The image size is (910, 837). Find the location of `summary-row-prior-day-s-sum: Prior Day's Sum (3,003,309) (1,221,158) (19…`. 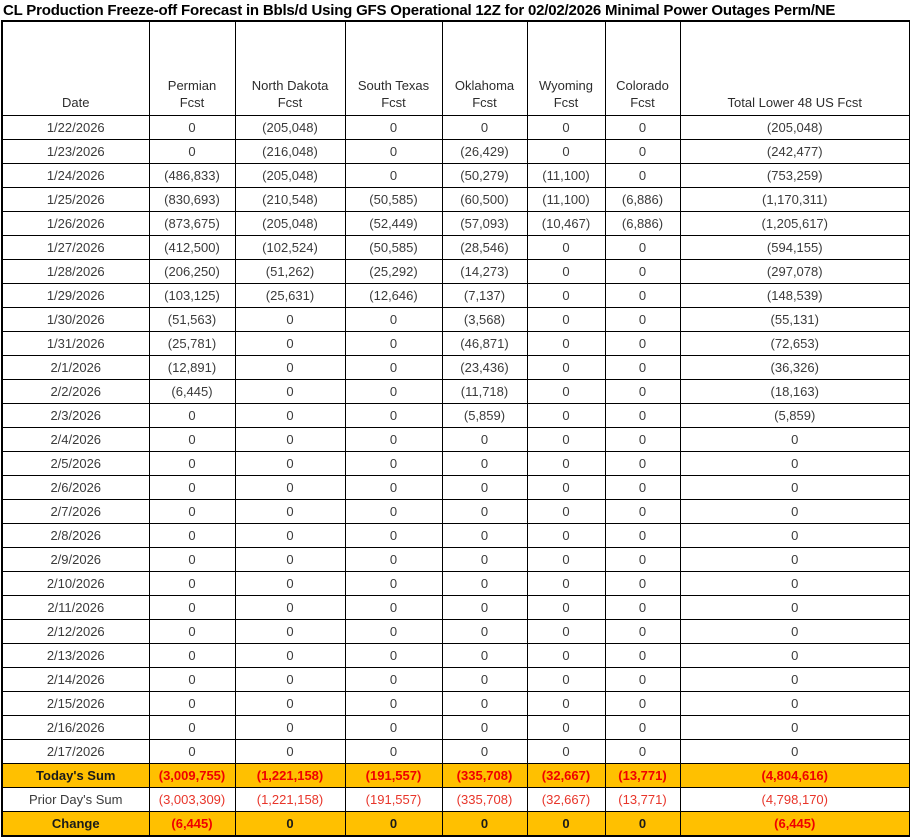

summary-row-prior-day-s-sum: Prior Day's Sum (3,003,309) (1,221,158) (19… is located at coordinates (455, 799).